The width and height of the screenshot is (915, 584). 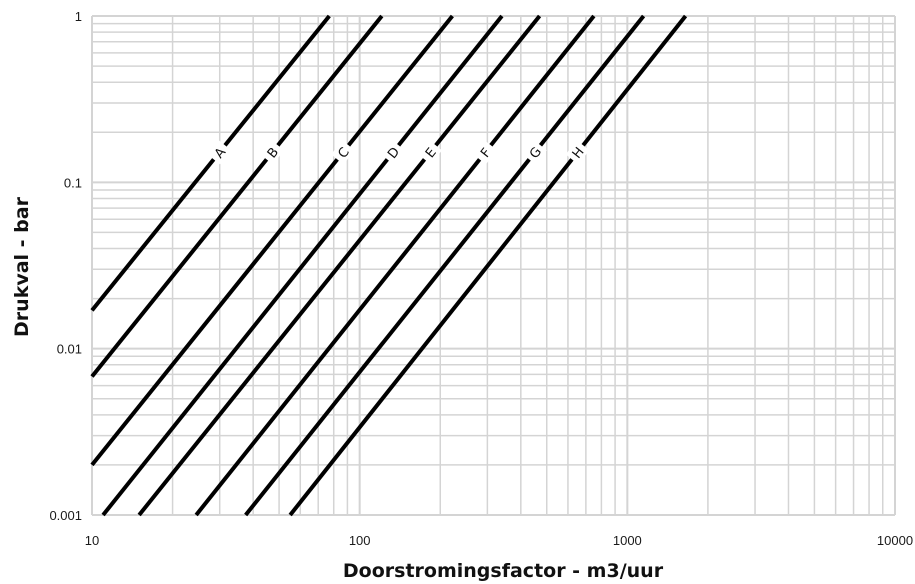 I want to click on y-tick-labels: 0.001 0.01 0.1 1, so click(x=65, y=266).